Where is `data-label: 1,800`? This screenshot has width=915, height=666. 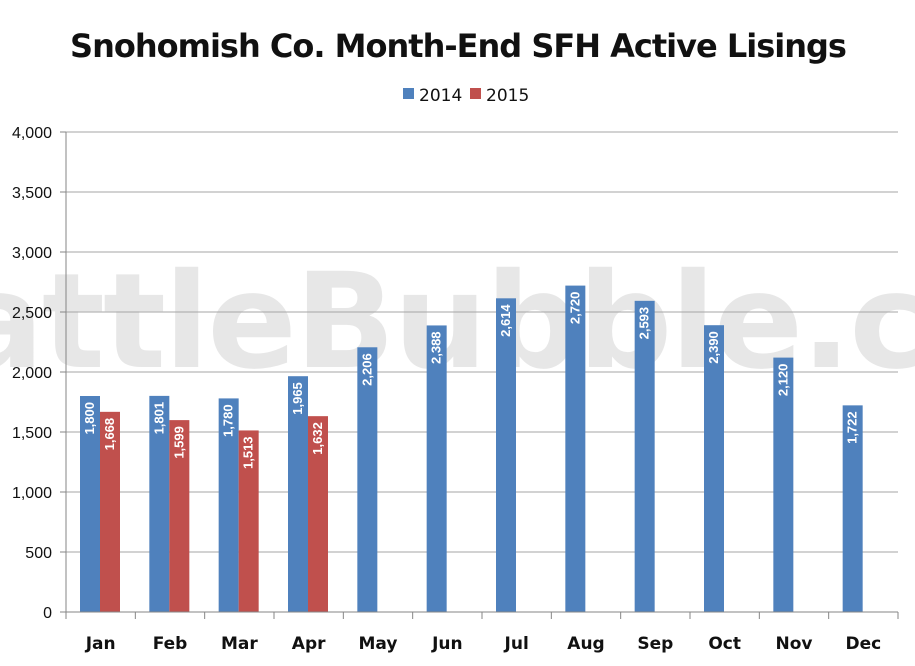
data-label: 1,800 is located at coordinates (89, 418).